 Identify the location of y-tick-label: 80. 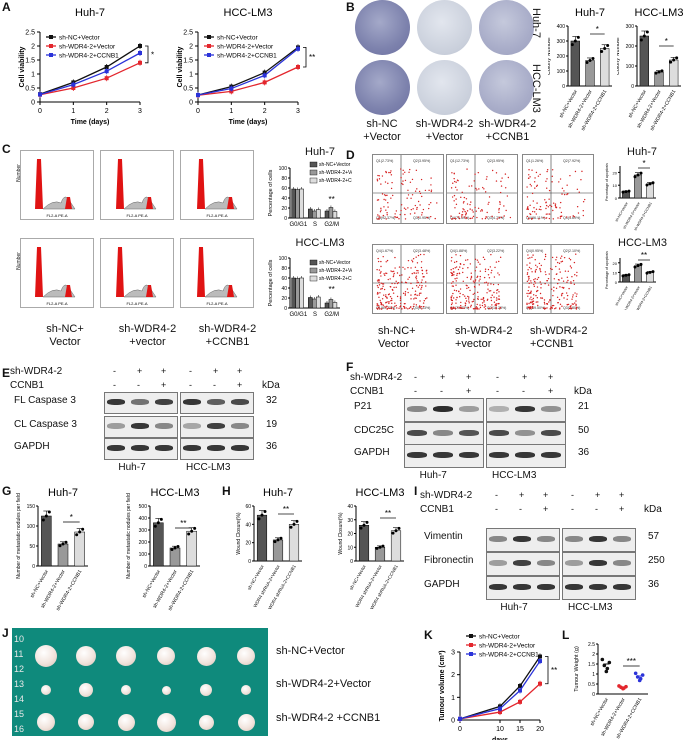
(284, 269).